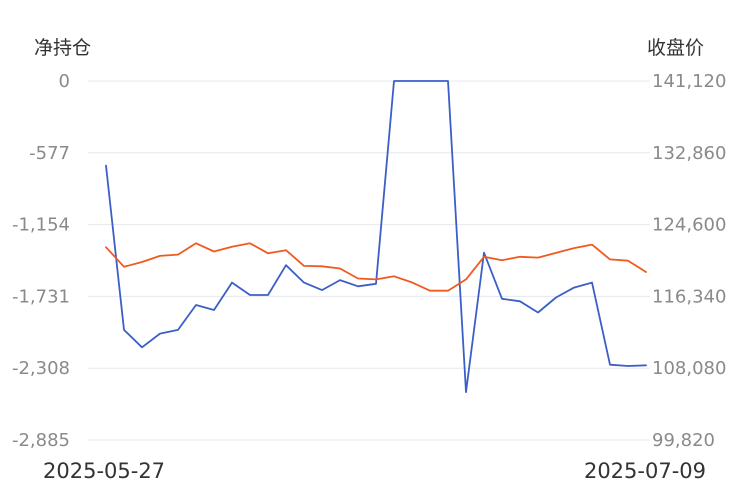 The width and height of the screenshot is (735, 500). I want to click on left-tick-label: -1,731, so click(41, 296).